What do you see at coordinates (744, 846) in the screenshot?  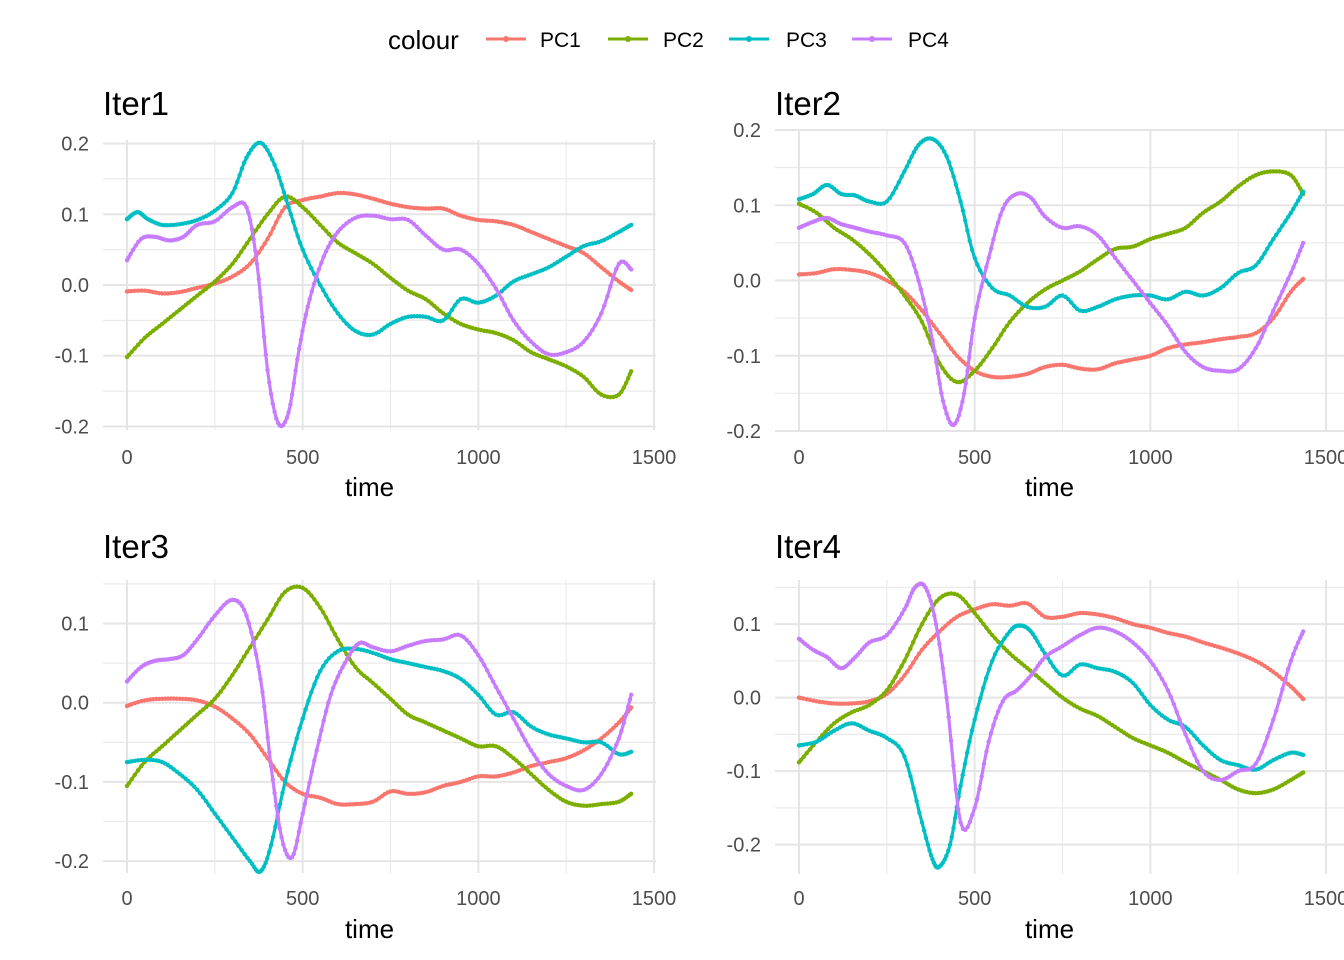 I see `y-tick-label: -0.2` at bounding box center [744, 846].